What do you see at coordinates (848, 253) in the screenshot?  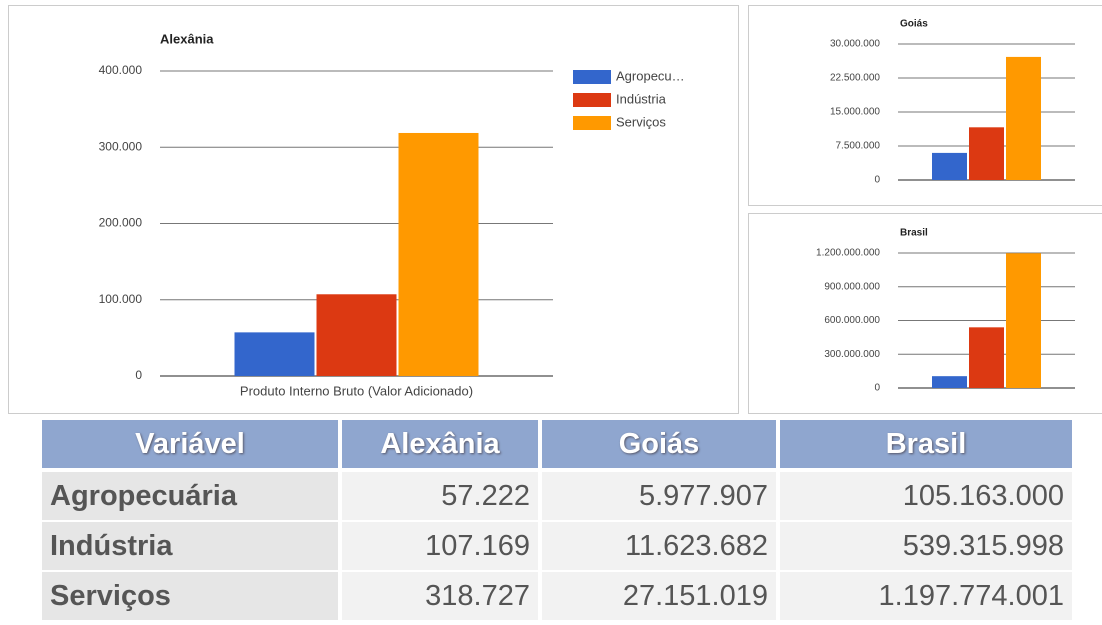 I see `y-tick-label: 1.200.000.000` at bounding box center [848, 253].